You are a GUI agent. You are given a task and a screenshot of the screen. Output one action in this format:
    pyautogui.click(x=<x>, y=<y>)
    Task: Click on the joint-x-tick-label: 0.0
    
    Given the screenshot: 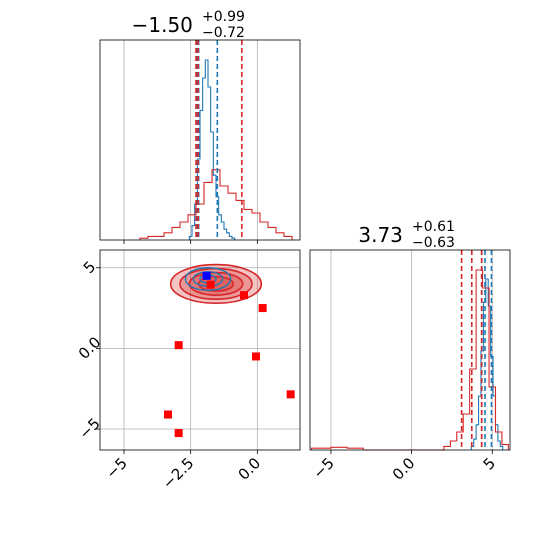 What is the action you would take?
    pyautogui.click(x=250, y=469)
    